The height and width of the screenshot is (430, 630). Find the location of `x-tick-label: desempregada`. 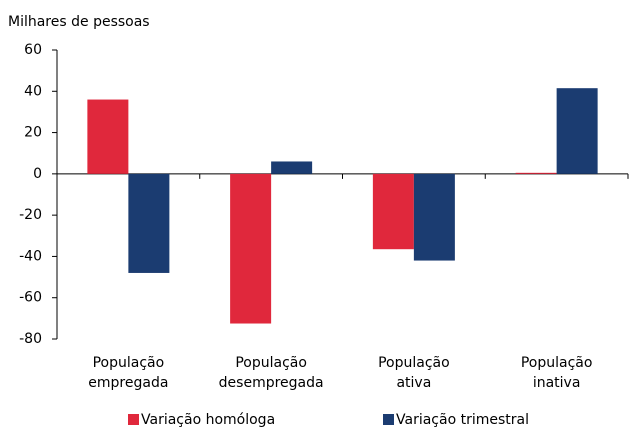

x-tick-label: desempregada is located at coordinates (271, 383).